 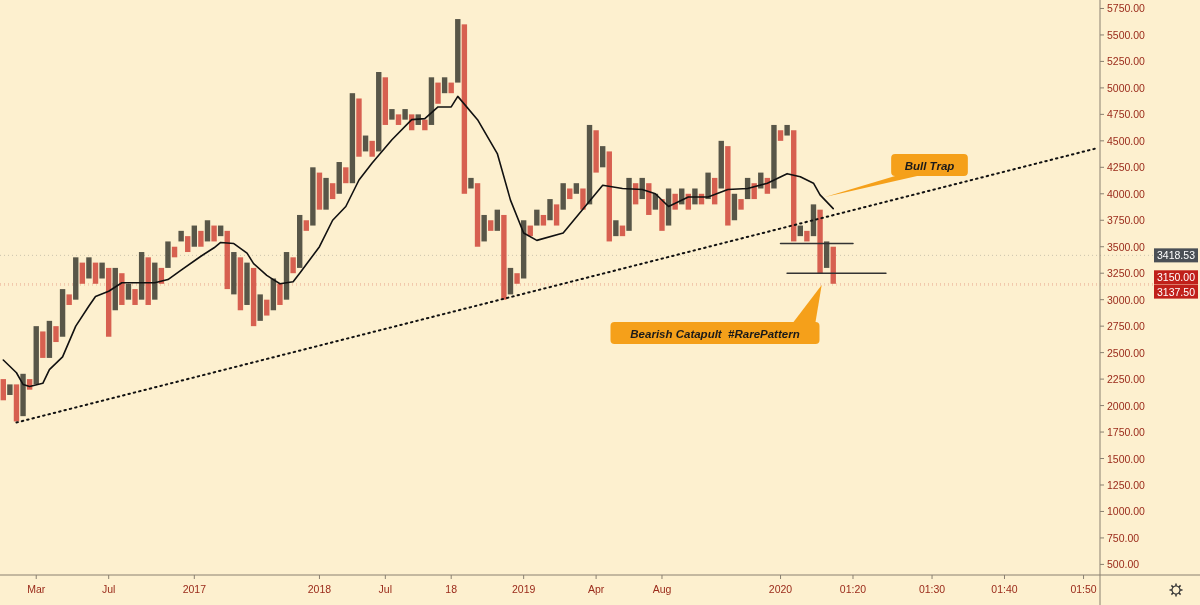 I want to click on y-tick-label: 2750.00, so click(x=1126, y=326).